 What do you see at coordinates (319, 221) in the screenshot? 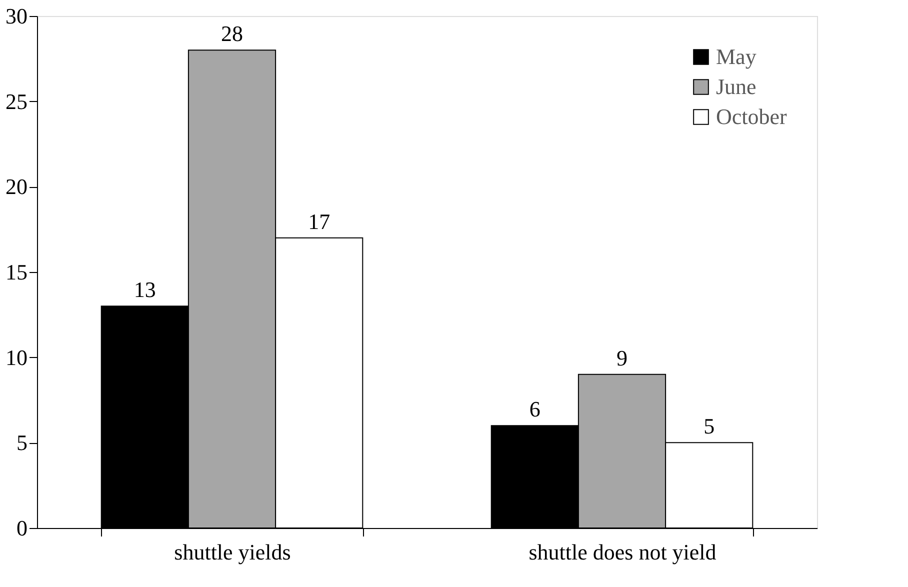
I see `data-label: 17` at bounding box center [319, 221].